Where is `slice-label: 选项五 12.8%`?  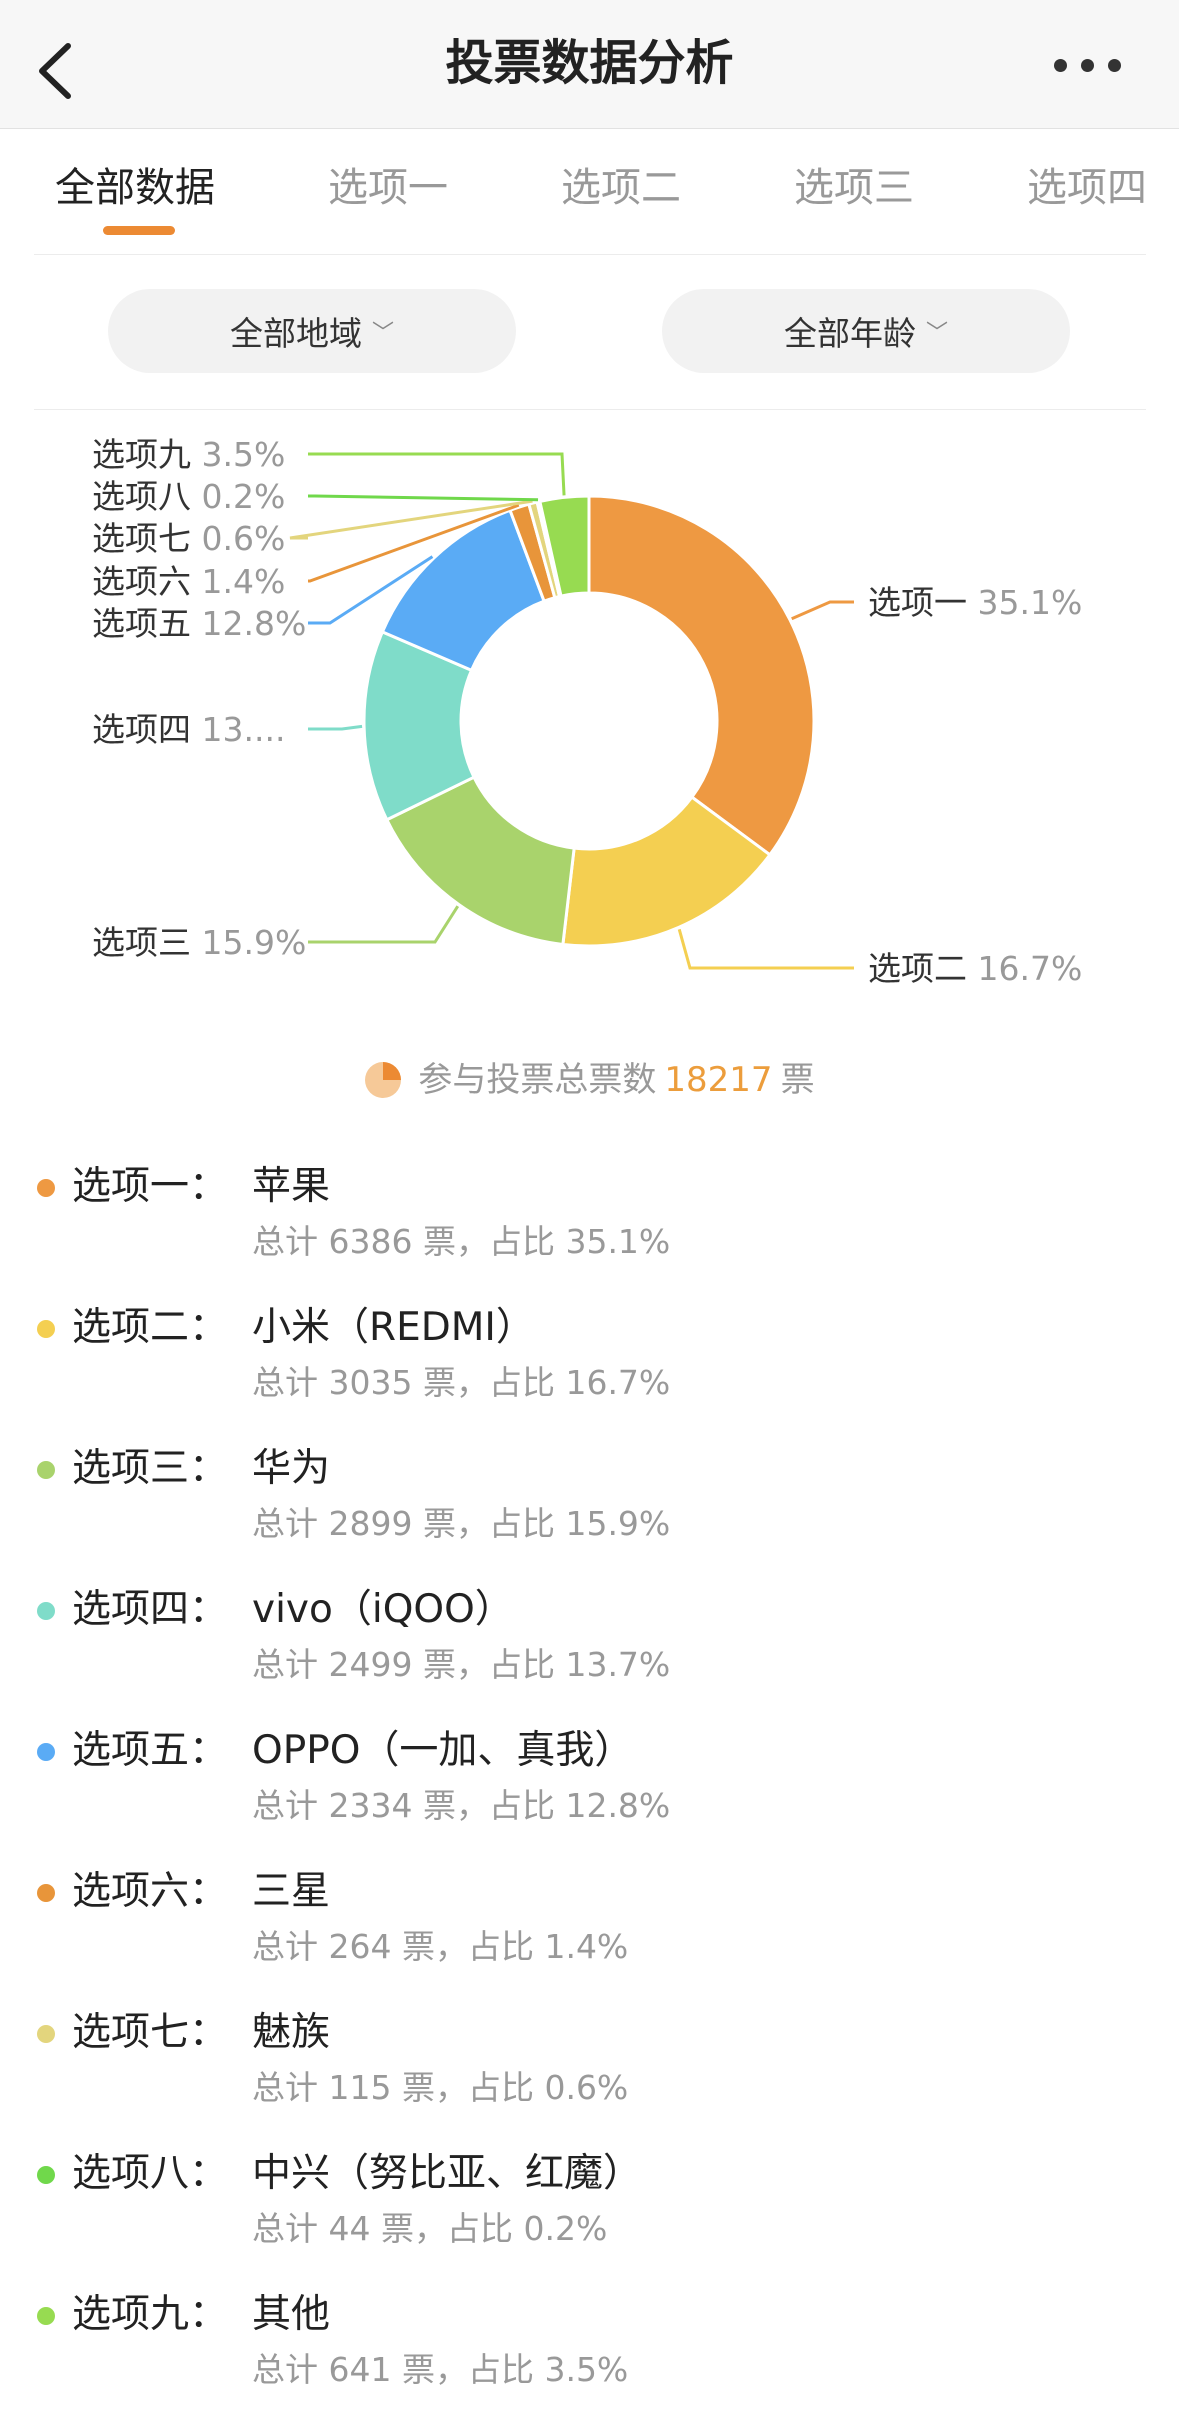 slice-label: 选项五 12.8% is located at coordinates (199, 623).